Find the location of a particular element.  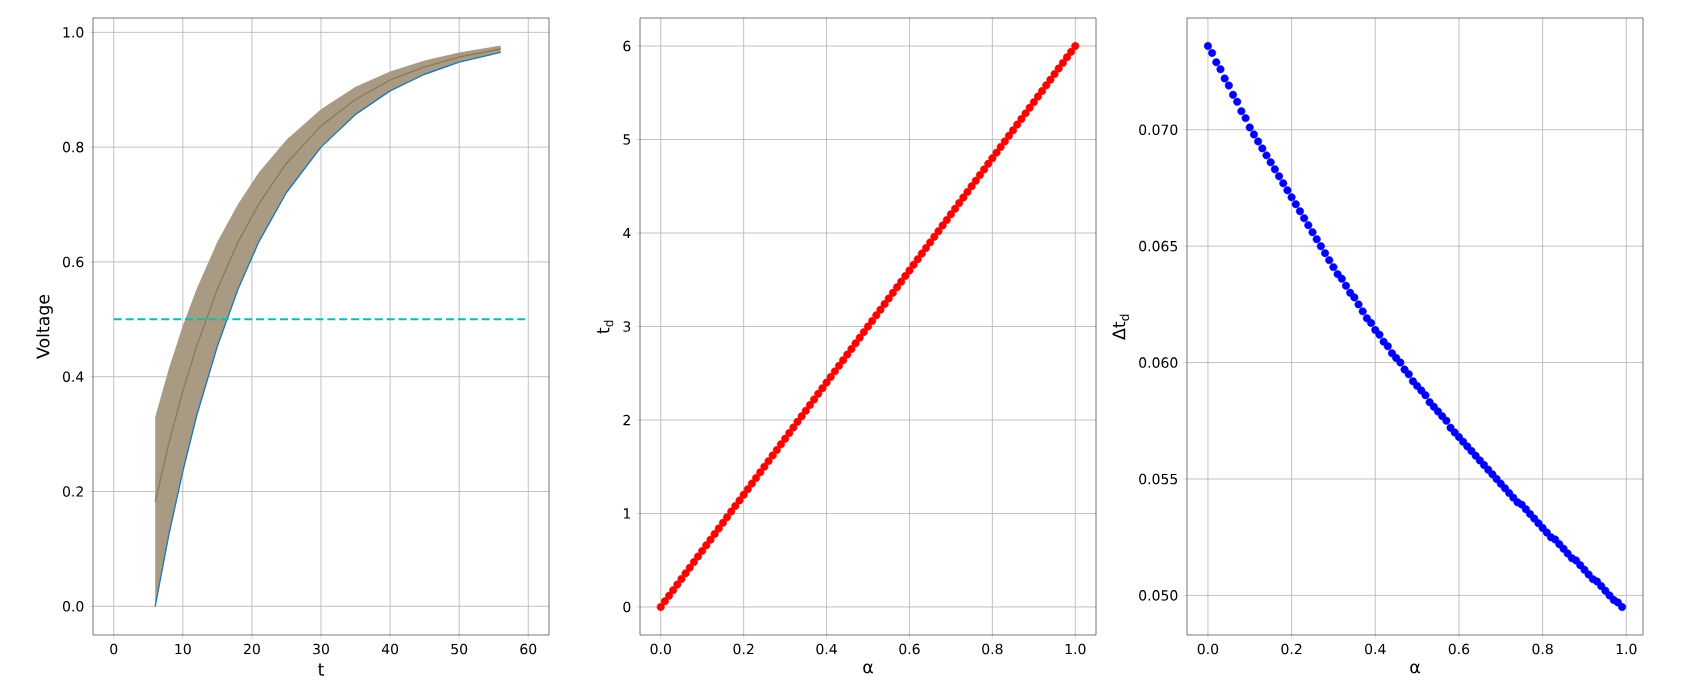

line-series is located at coordinates (328, 275).